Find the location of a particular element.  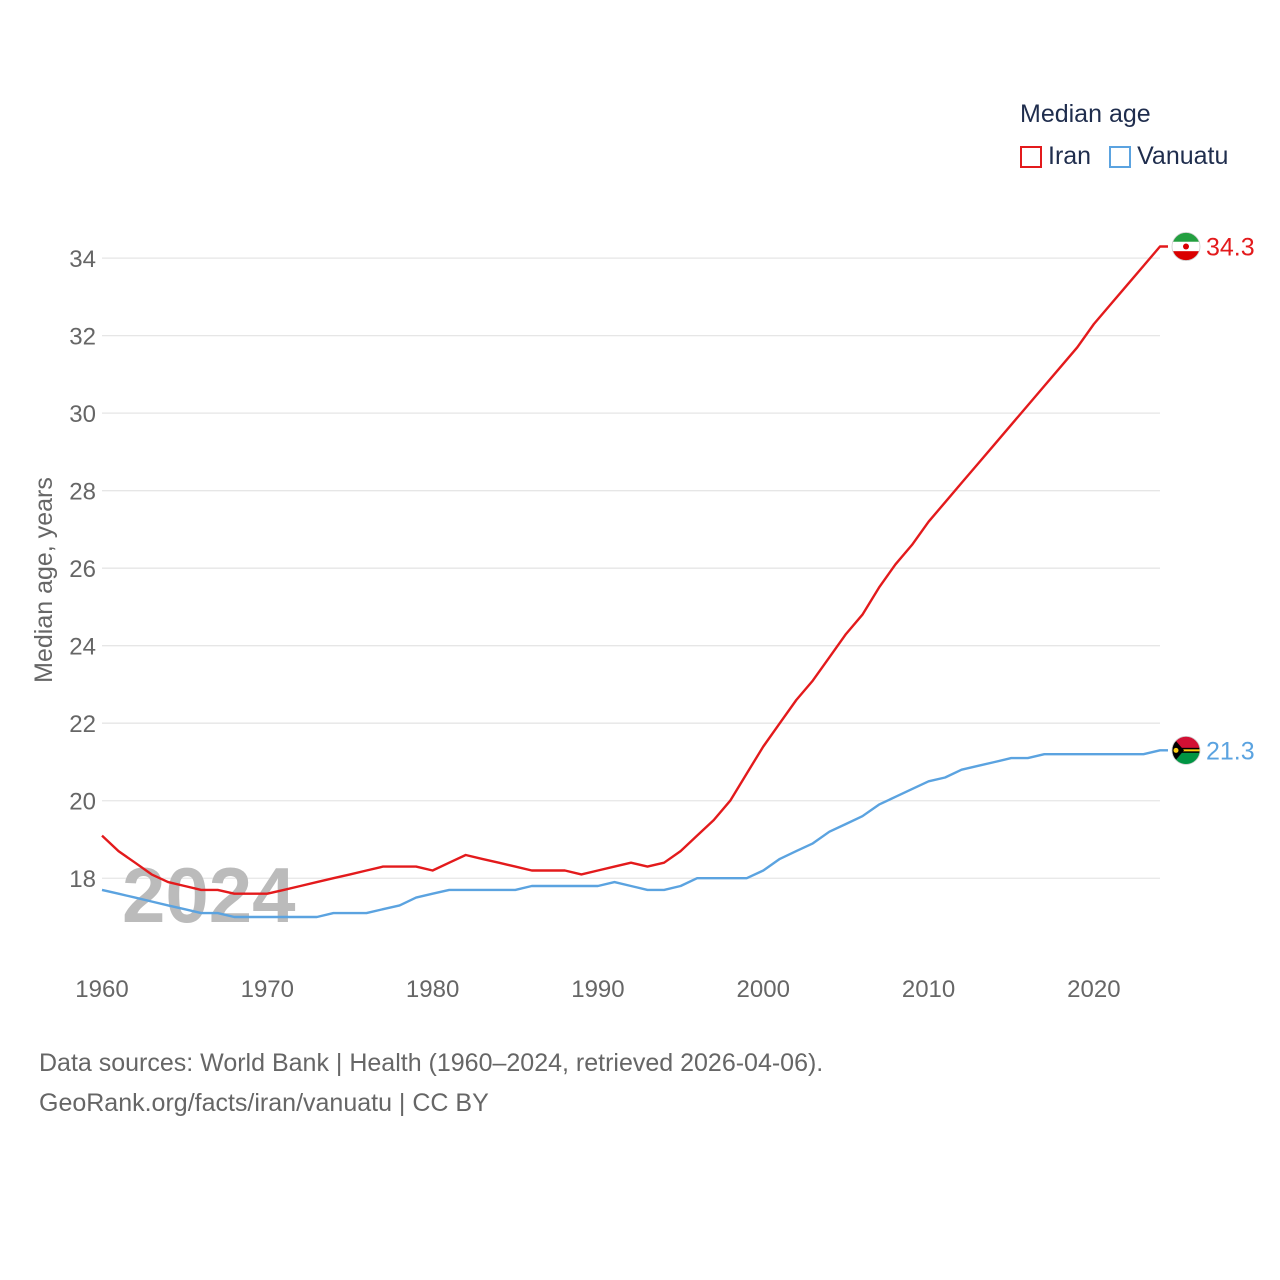

x-axis-ticks: 1960 1970 1980 1990 2000 2010 2020 is located at coordinates (597, 989).